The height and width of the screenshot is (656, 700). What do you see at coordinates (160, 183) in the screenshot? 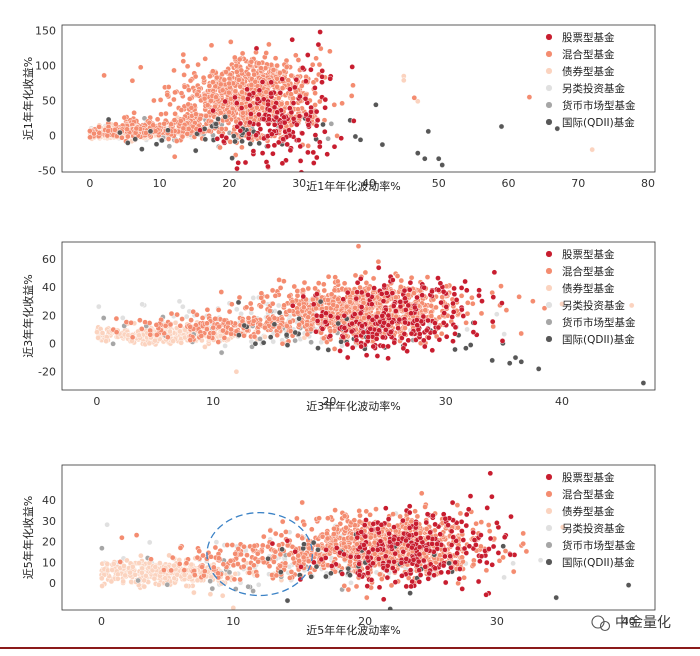
I see `x-tick-label: 10` at bounding box center [160, 183].